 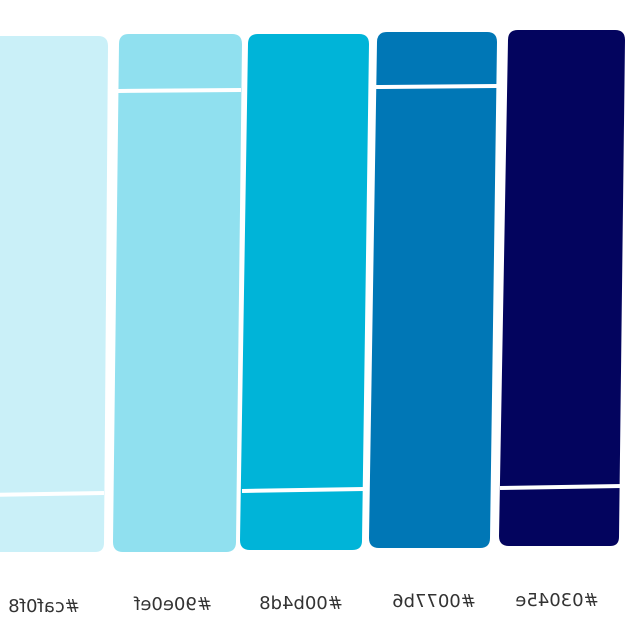 What do you see at coordinates (179, 90) in the screenshot?
I see `swatch-2-divider` at bounding box center [179, 90].